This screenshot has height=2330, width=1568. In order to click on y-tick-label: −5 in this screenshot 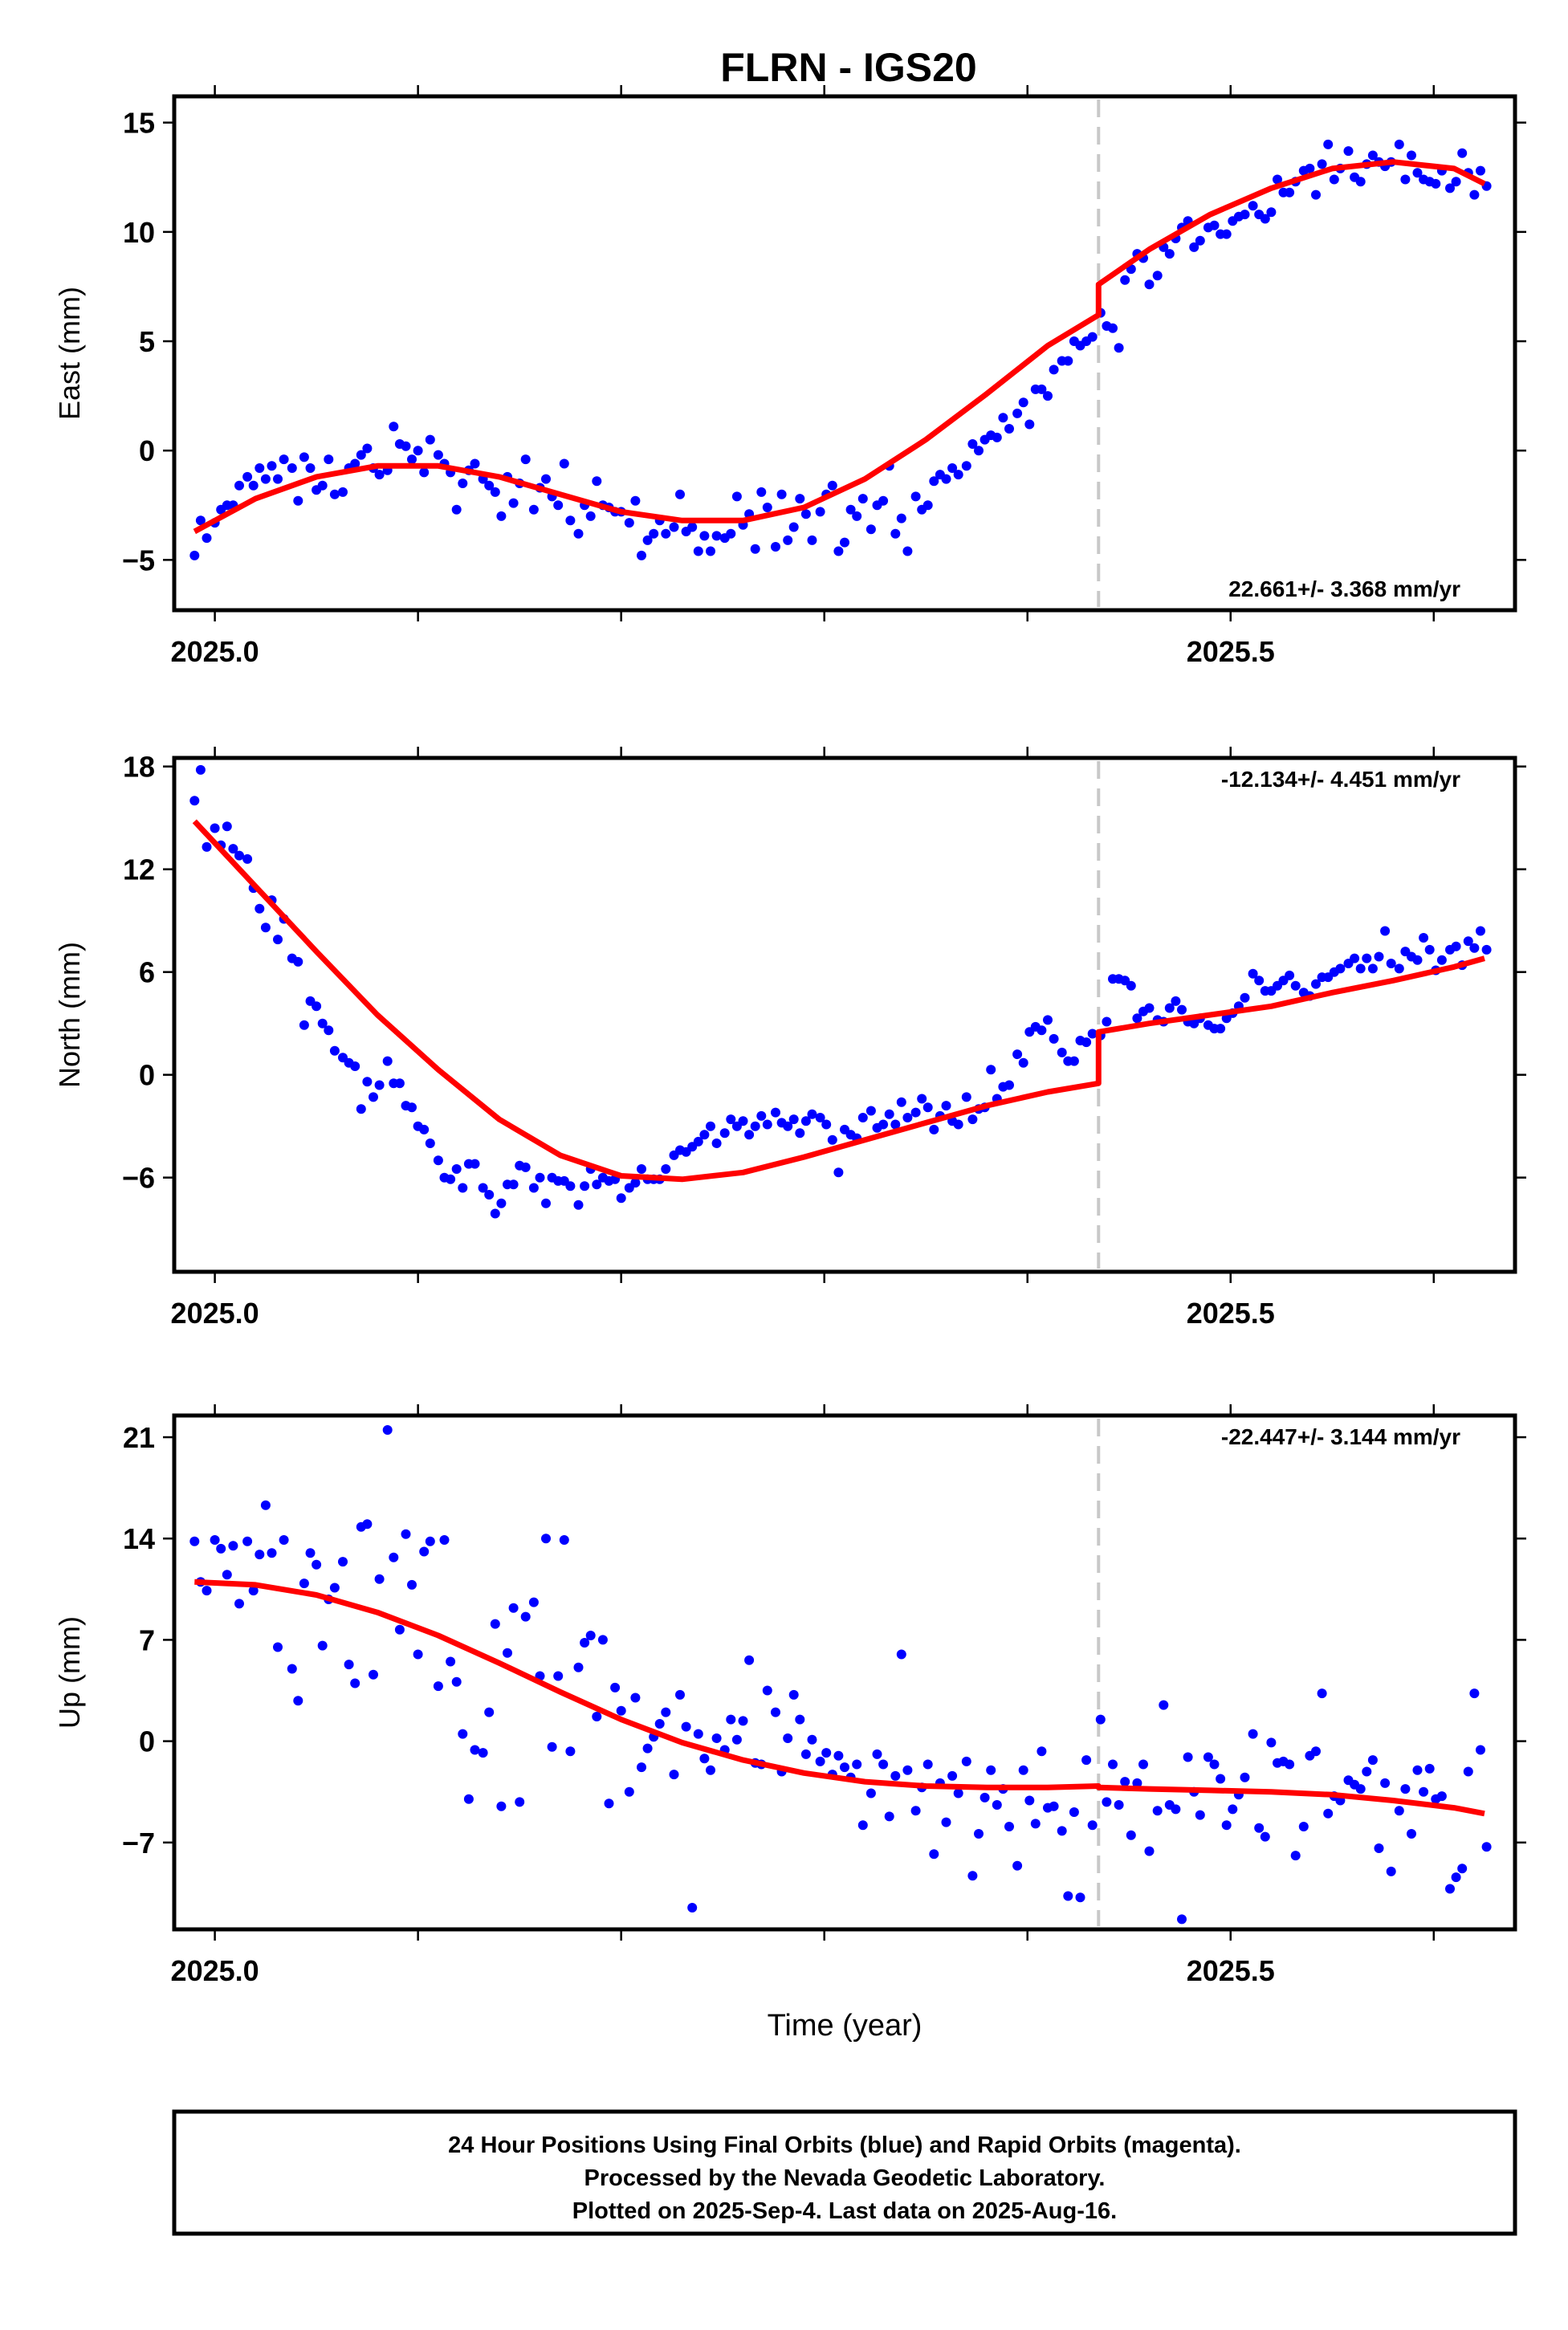, I will do `click(138, 560)`.